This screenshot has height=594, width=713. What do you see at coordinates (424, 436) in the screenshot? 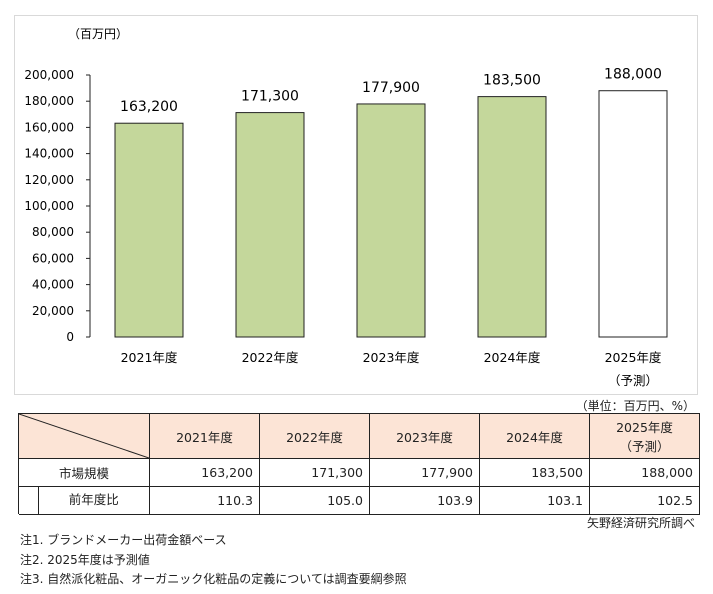
I see `header-cell: 2023年度` at bounding box center [424, 436].